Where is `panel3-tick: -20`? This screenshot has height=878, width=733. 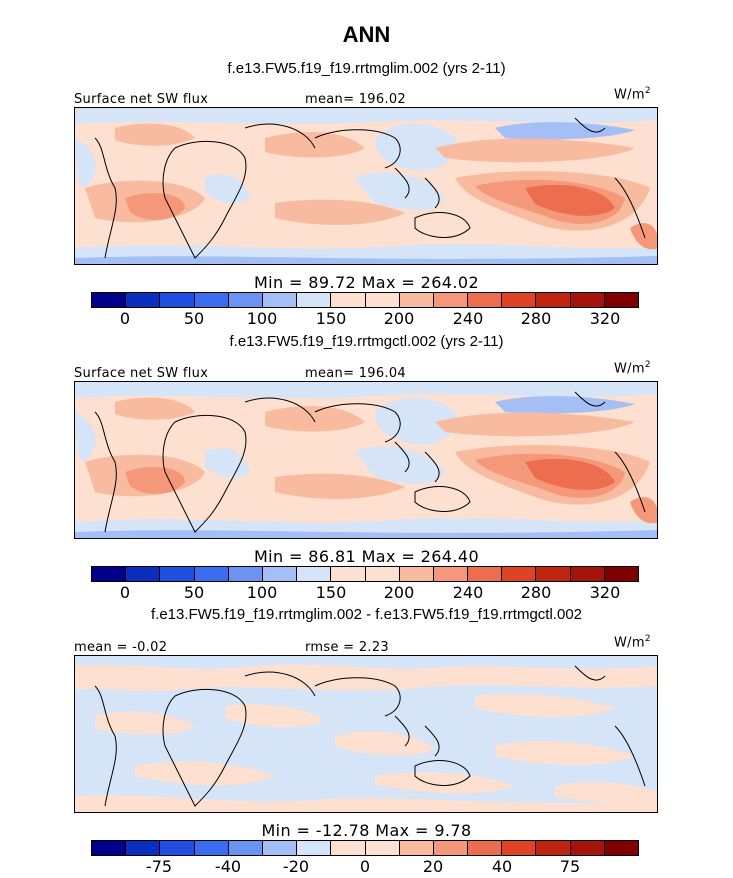
panel3-tick: -20 is located at coordinates (296, 866).